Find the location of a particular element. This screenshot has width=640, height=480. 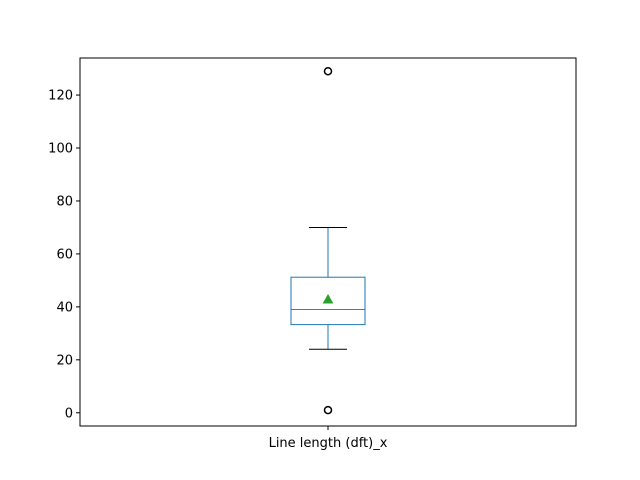

mean-marker is located at coordinates (328, 298).